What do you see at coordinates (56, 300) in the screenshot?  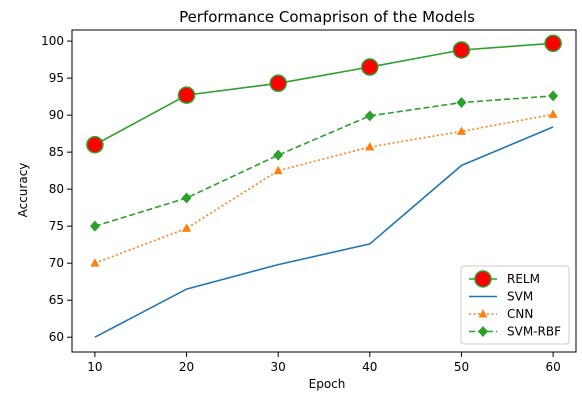 I see `y-tick-label: 65` at bounding box center [56, 300].